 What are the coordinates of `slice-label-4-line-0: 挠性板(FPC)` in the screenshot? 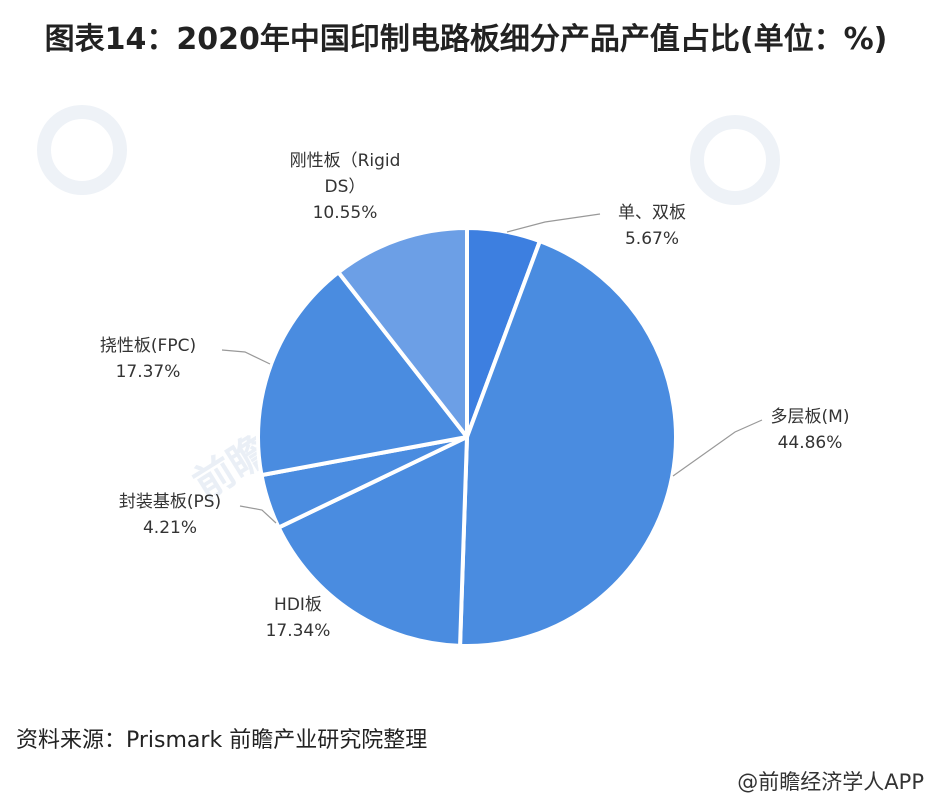 It's located at (148, 346).